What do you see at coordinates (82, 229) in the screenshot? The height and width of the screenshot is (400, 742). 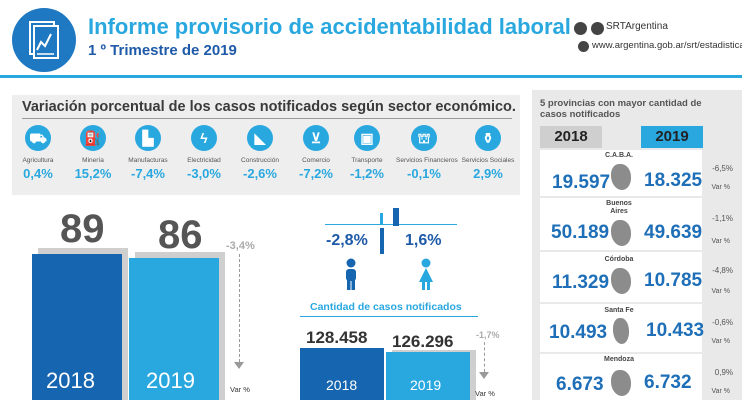 I see `index-value-2018: 89` at bounding box center [82, 229].